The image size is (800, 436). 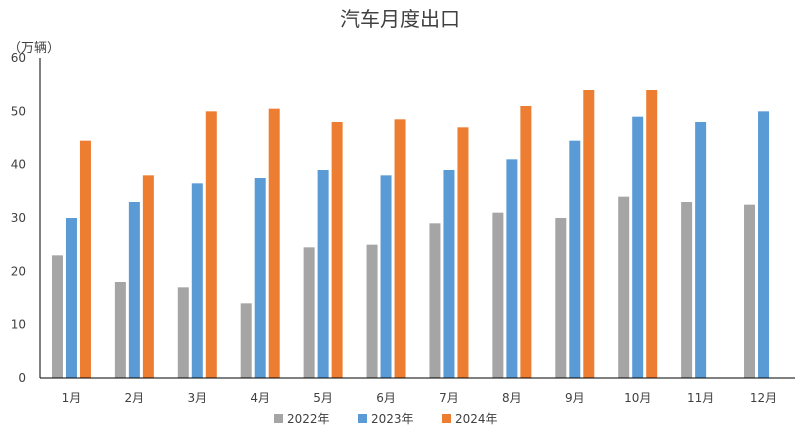 I want to click on bar-2023年-5月, so click(x=323, y=274).